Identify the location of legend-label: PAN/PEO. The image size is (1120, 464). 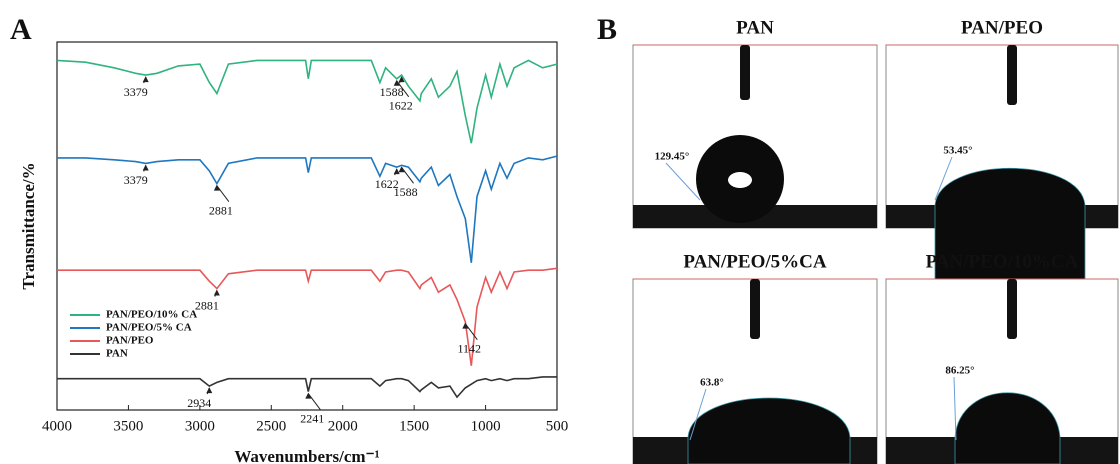
(130, 341).